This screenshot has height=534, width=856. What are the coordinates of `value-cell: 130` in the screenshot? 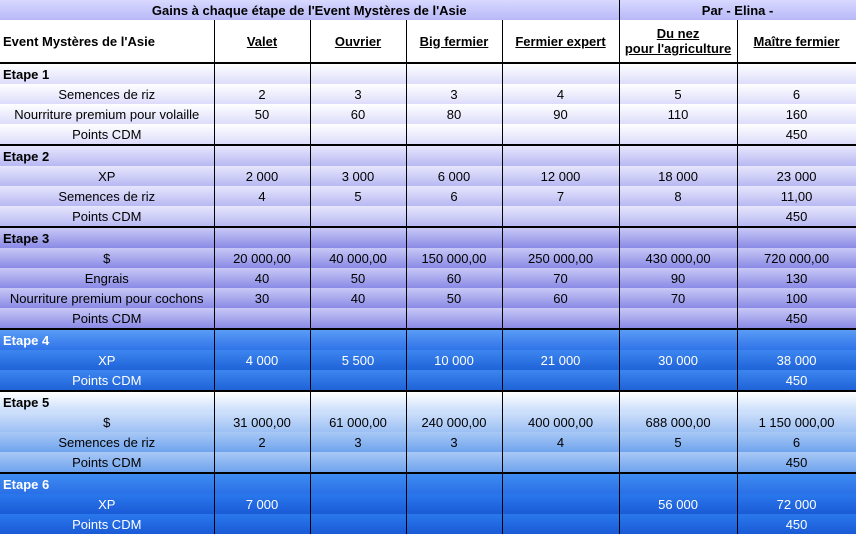 It's located at (796, 278).